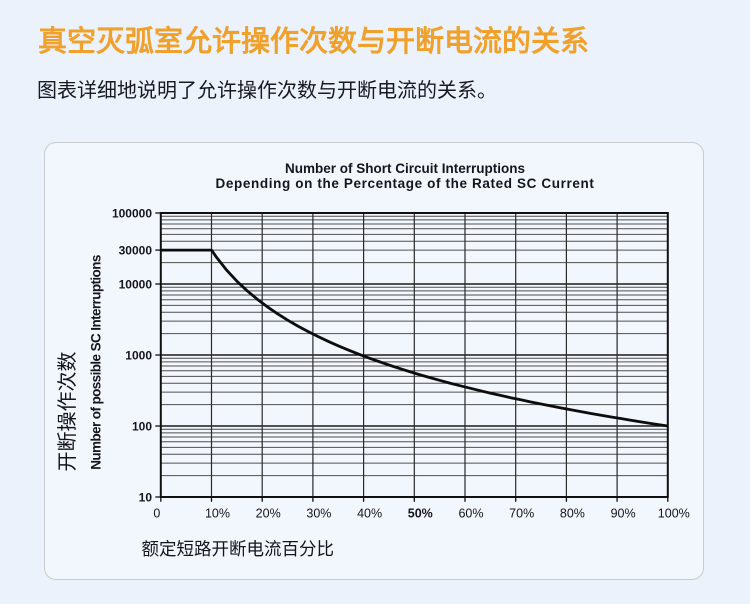 This screenshot has width=750, height=604. Describe the element at coordinates (146, 498) in the screenshot. I see `svg-text: 10` at that location.